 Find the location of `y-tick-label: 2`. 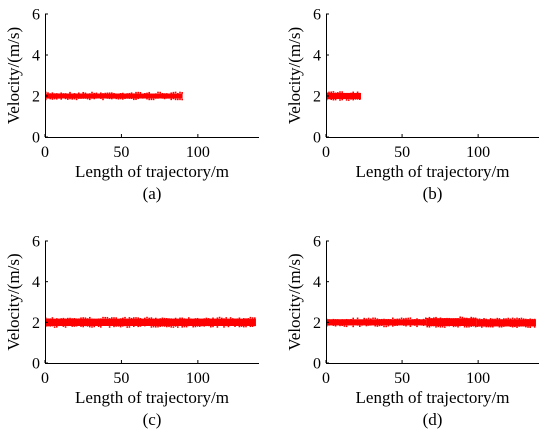

y-tick-label: 2 is located at coordinates (36, 323).